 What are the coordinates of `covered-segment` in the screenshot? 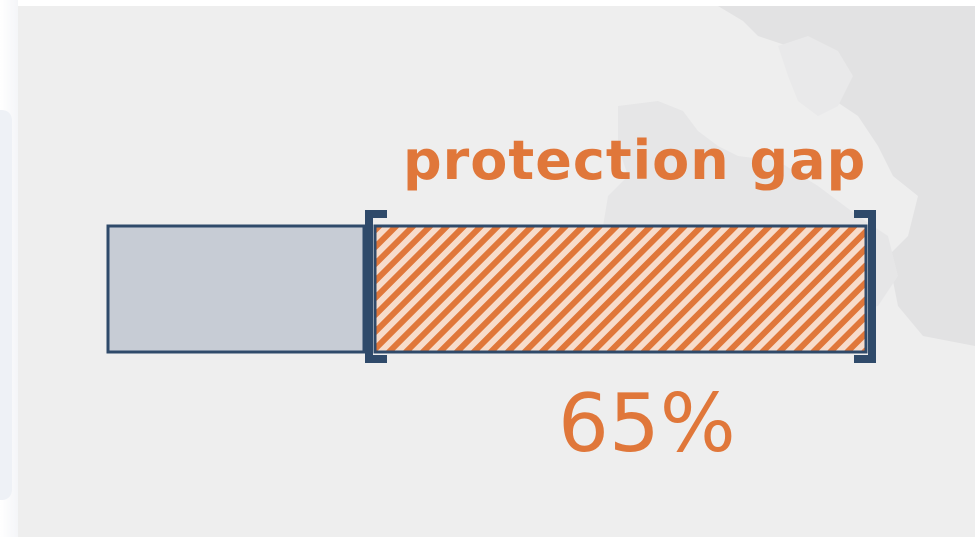 It's located at (236, 289).